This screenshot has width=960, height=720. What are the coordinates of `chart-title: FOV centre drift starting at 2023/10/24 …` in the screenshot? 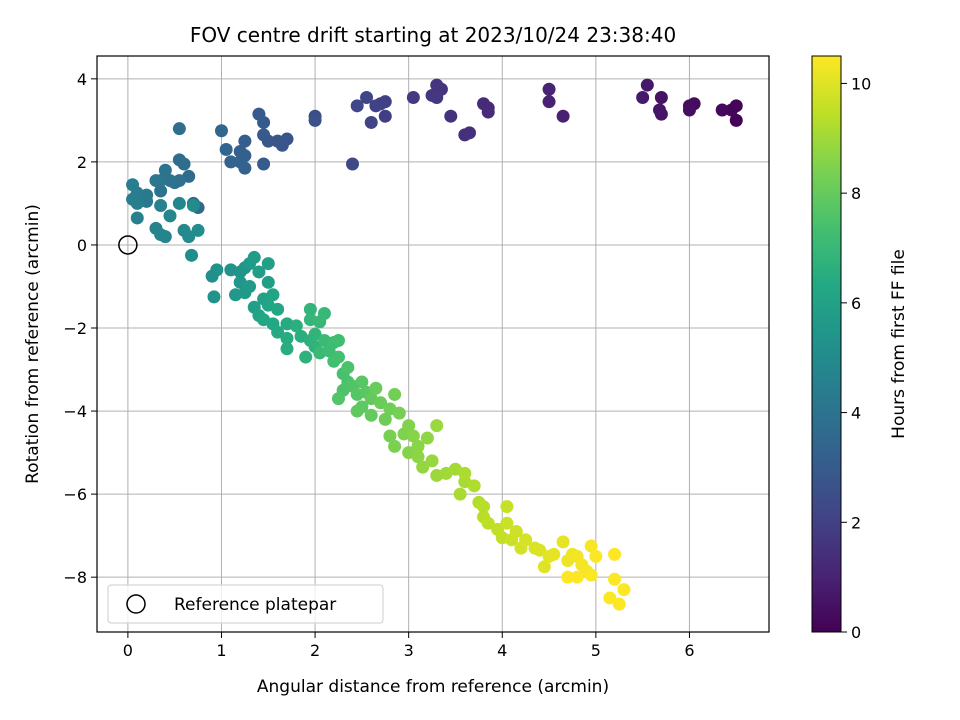 It's located at (433, 35).